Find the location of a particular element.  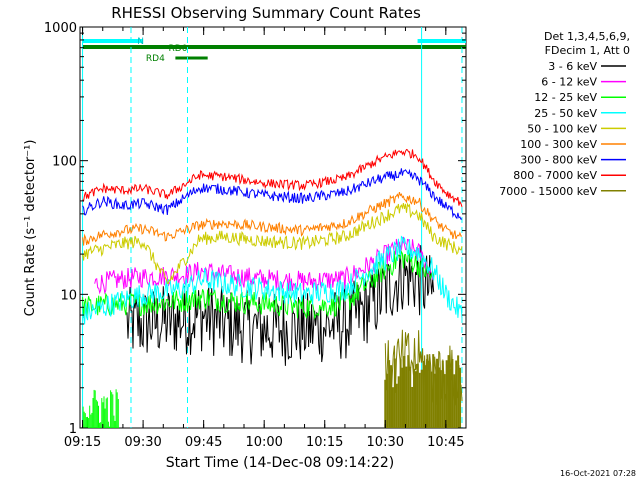

series-6-12keV-kev is located at coordinates (264, 265).